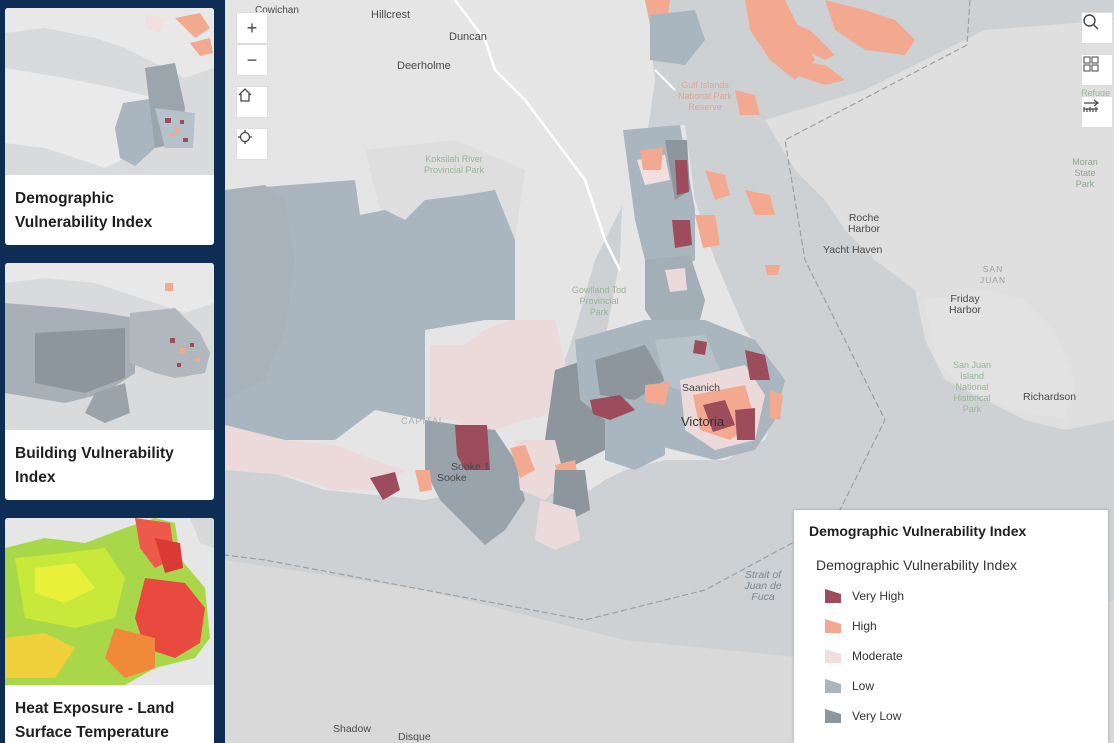  I want to click on label-gowlland: Gowlland Tod Provincial Park, so click(599, 301).